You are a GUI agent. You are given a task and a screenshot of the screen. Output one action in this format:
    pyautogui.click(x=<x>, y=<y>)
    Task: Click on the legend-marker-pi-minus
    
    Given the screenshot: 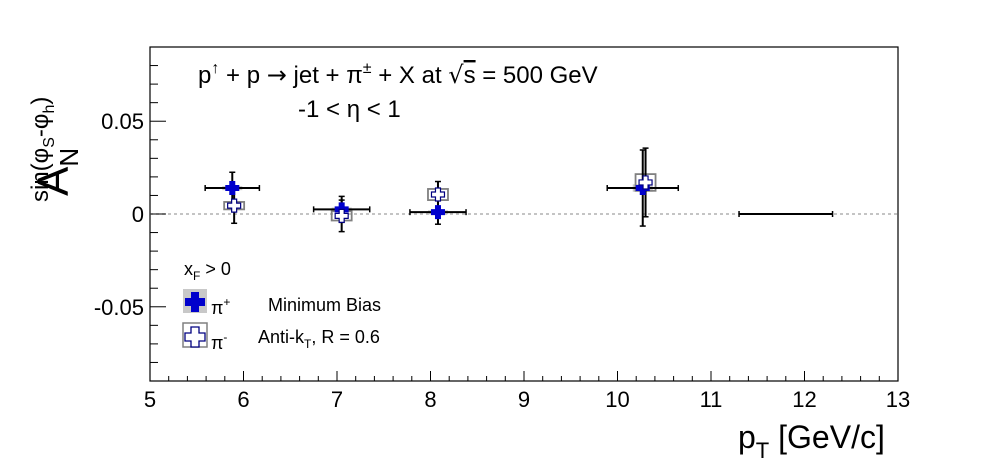 What is the action you would take?
    pyautogui.click(x=195, y=337)
    